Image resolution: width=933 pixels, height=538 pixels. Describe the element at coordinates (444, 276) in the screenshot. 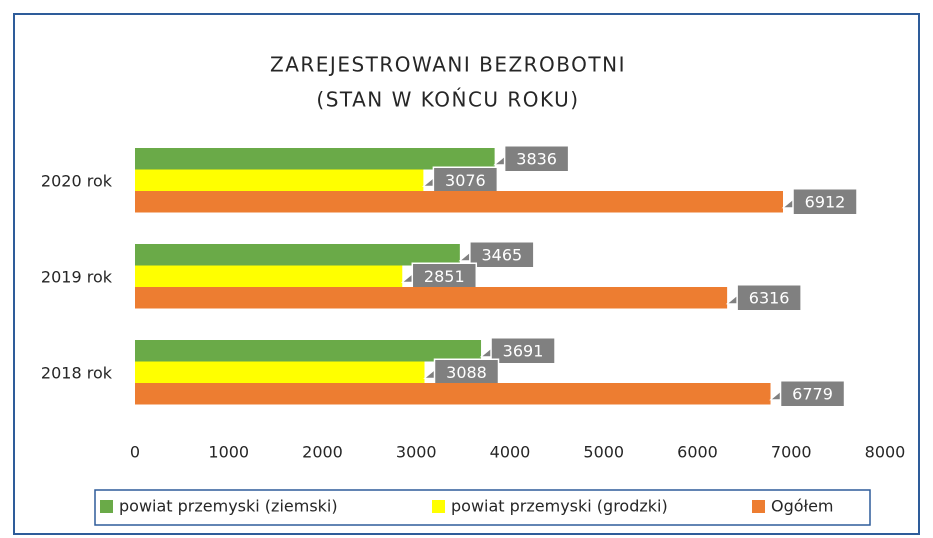

I see `data-label: 2851` at that location.